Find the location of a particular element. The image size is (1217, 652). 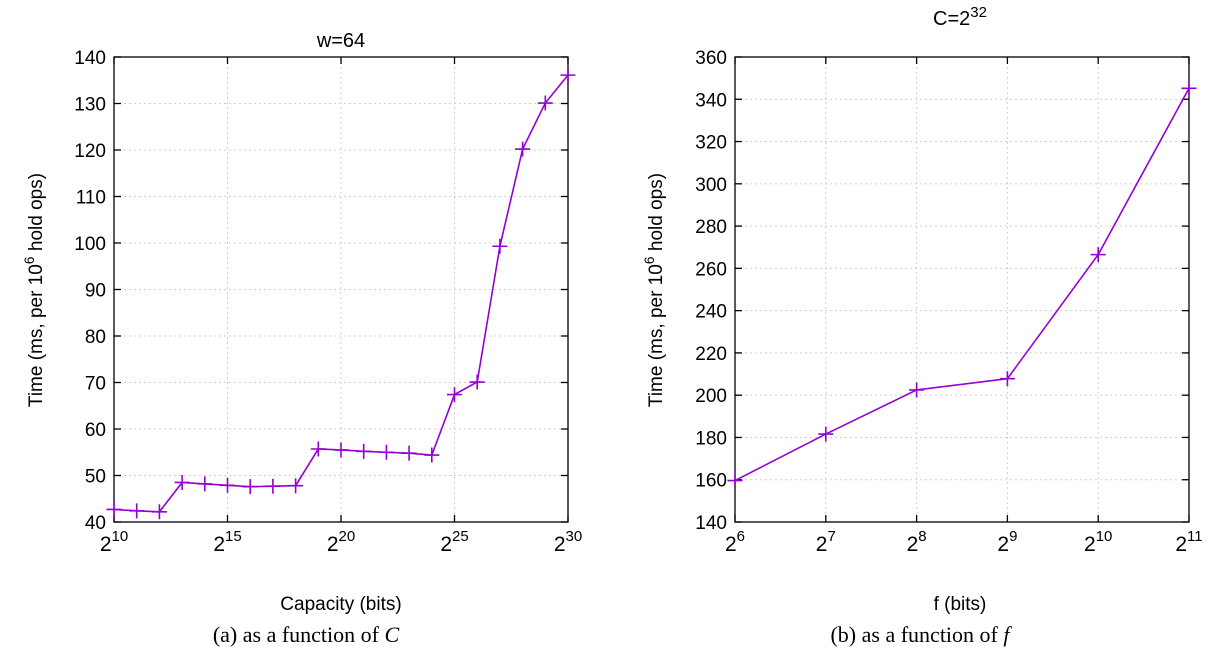

chart-b-caption: (b) as a function of f is located at coordinates (921, 634).